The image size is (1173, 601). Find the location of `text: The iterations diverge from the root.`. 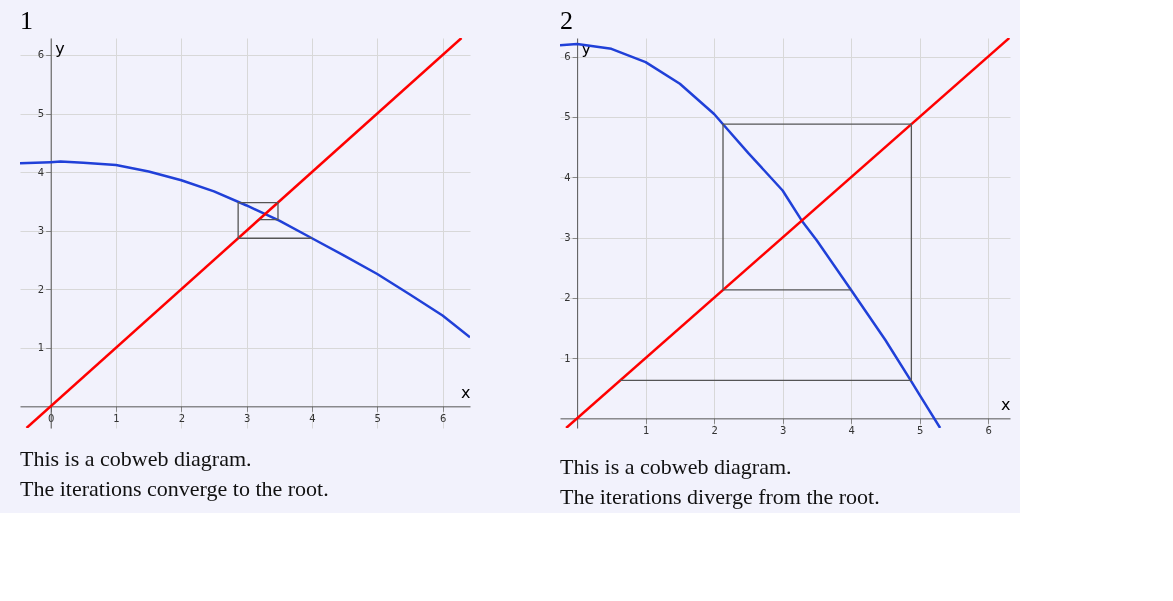

text: The iterations diverge from the root. is located at coordinates (720, 496).